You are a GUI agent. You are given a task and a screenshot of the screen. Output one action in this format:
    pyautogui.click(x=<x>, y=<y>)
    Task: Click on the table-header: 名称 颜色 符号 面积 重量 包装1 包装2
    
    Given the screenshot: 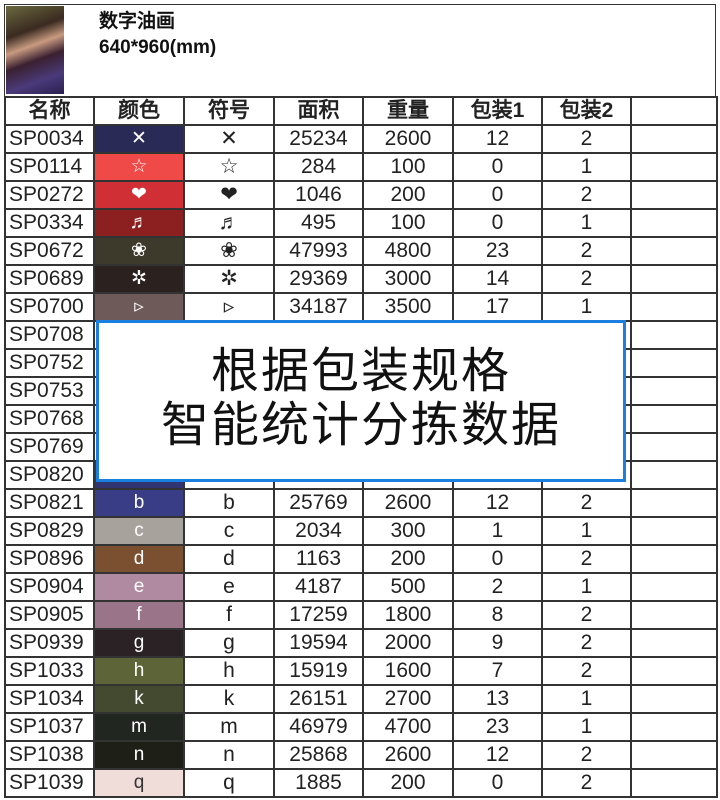 What is the action you would take?
    pyautogui.click(x=361, y=111)
    